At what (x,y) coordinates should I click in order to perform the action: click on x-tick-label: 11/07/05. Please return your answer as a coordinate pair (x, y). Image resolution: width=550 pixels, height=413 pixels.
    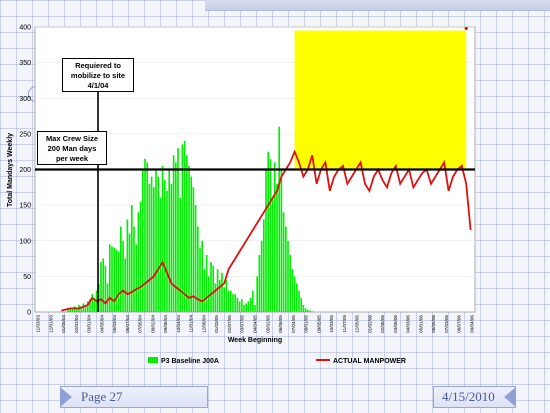
    Looking at the image, I should click on (344, 324).